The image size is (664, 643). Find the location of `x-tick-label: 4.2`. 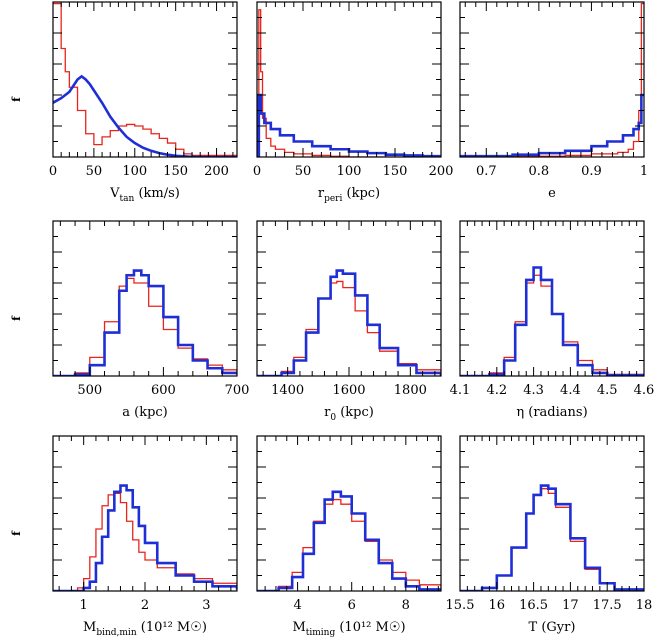

x-tick-label: 4.2 is located at coordinates (496, 390).